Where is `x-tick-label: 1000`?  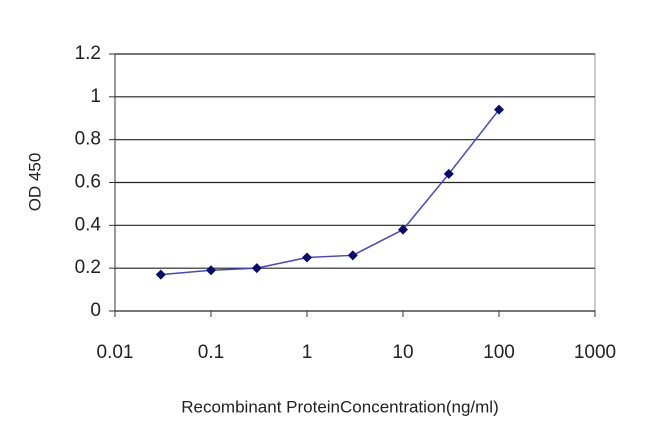
x-tick-label: 1000 is located at coordinates (595, 352).